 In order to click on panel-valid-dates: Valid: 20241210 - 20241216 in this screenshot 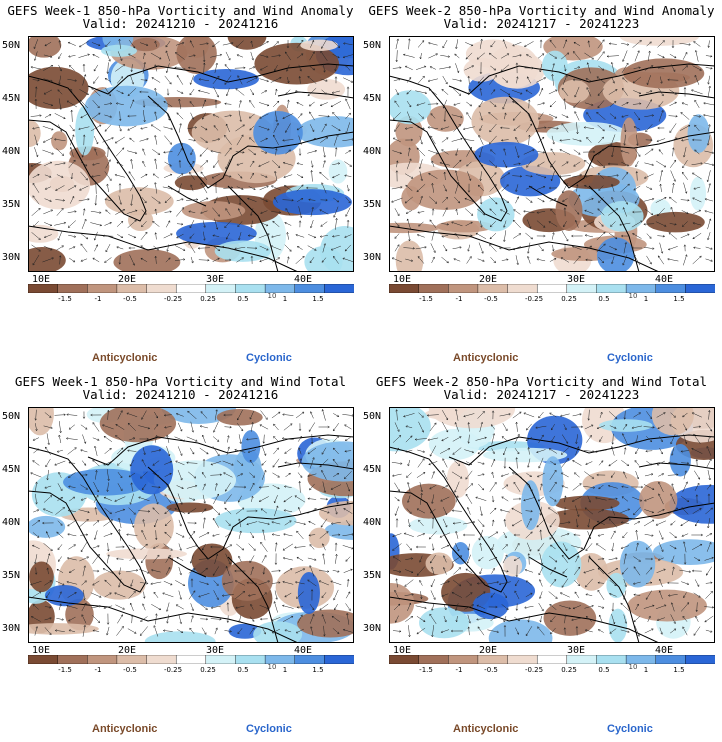, I will do `click(180, 23)`.